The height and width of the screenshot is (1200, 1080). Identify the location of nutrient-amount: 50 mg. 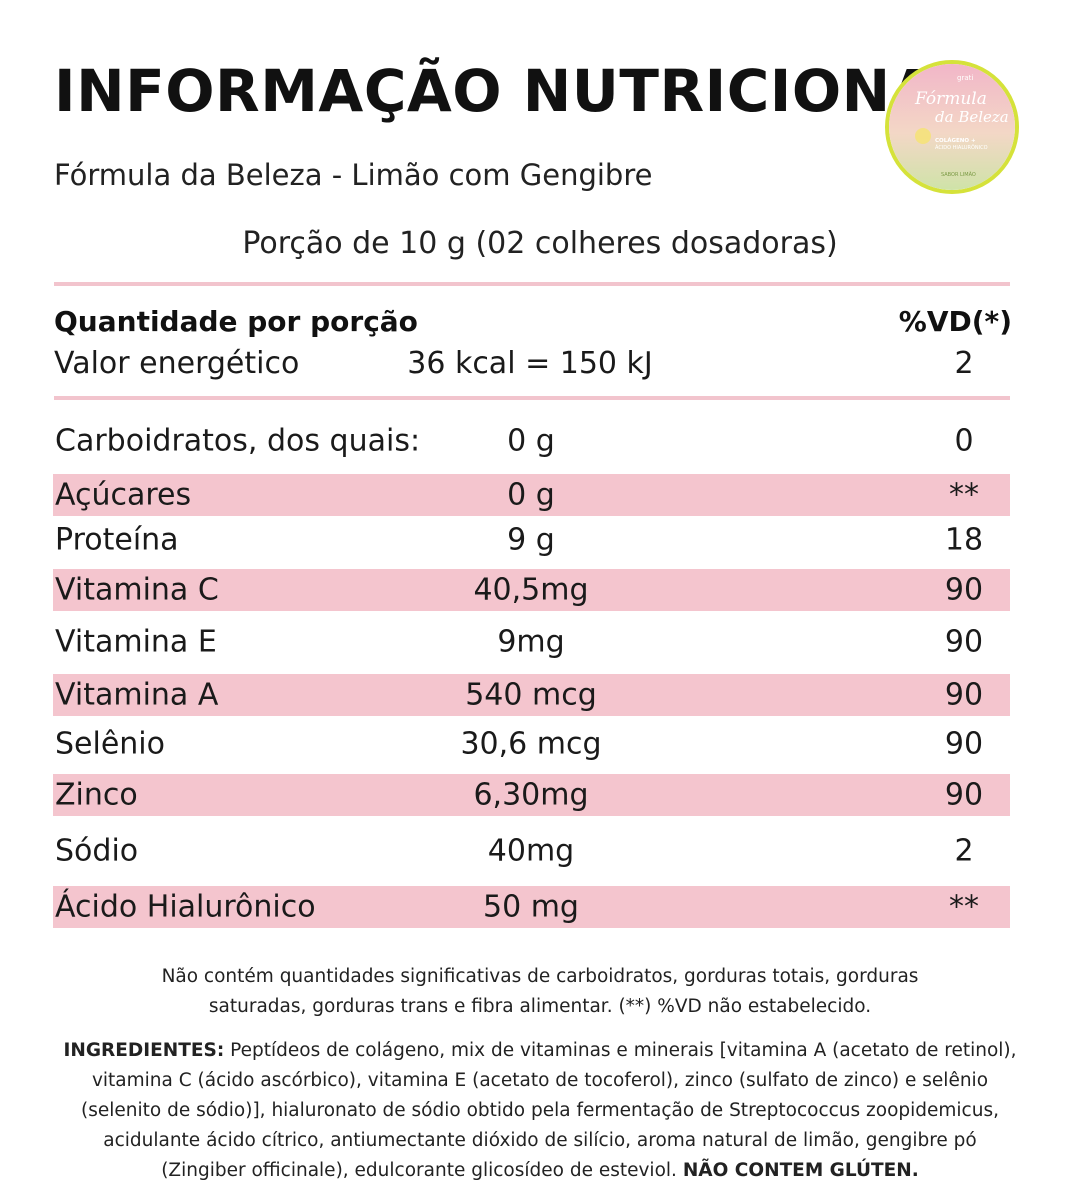
(531, 907).